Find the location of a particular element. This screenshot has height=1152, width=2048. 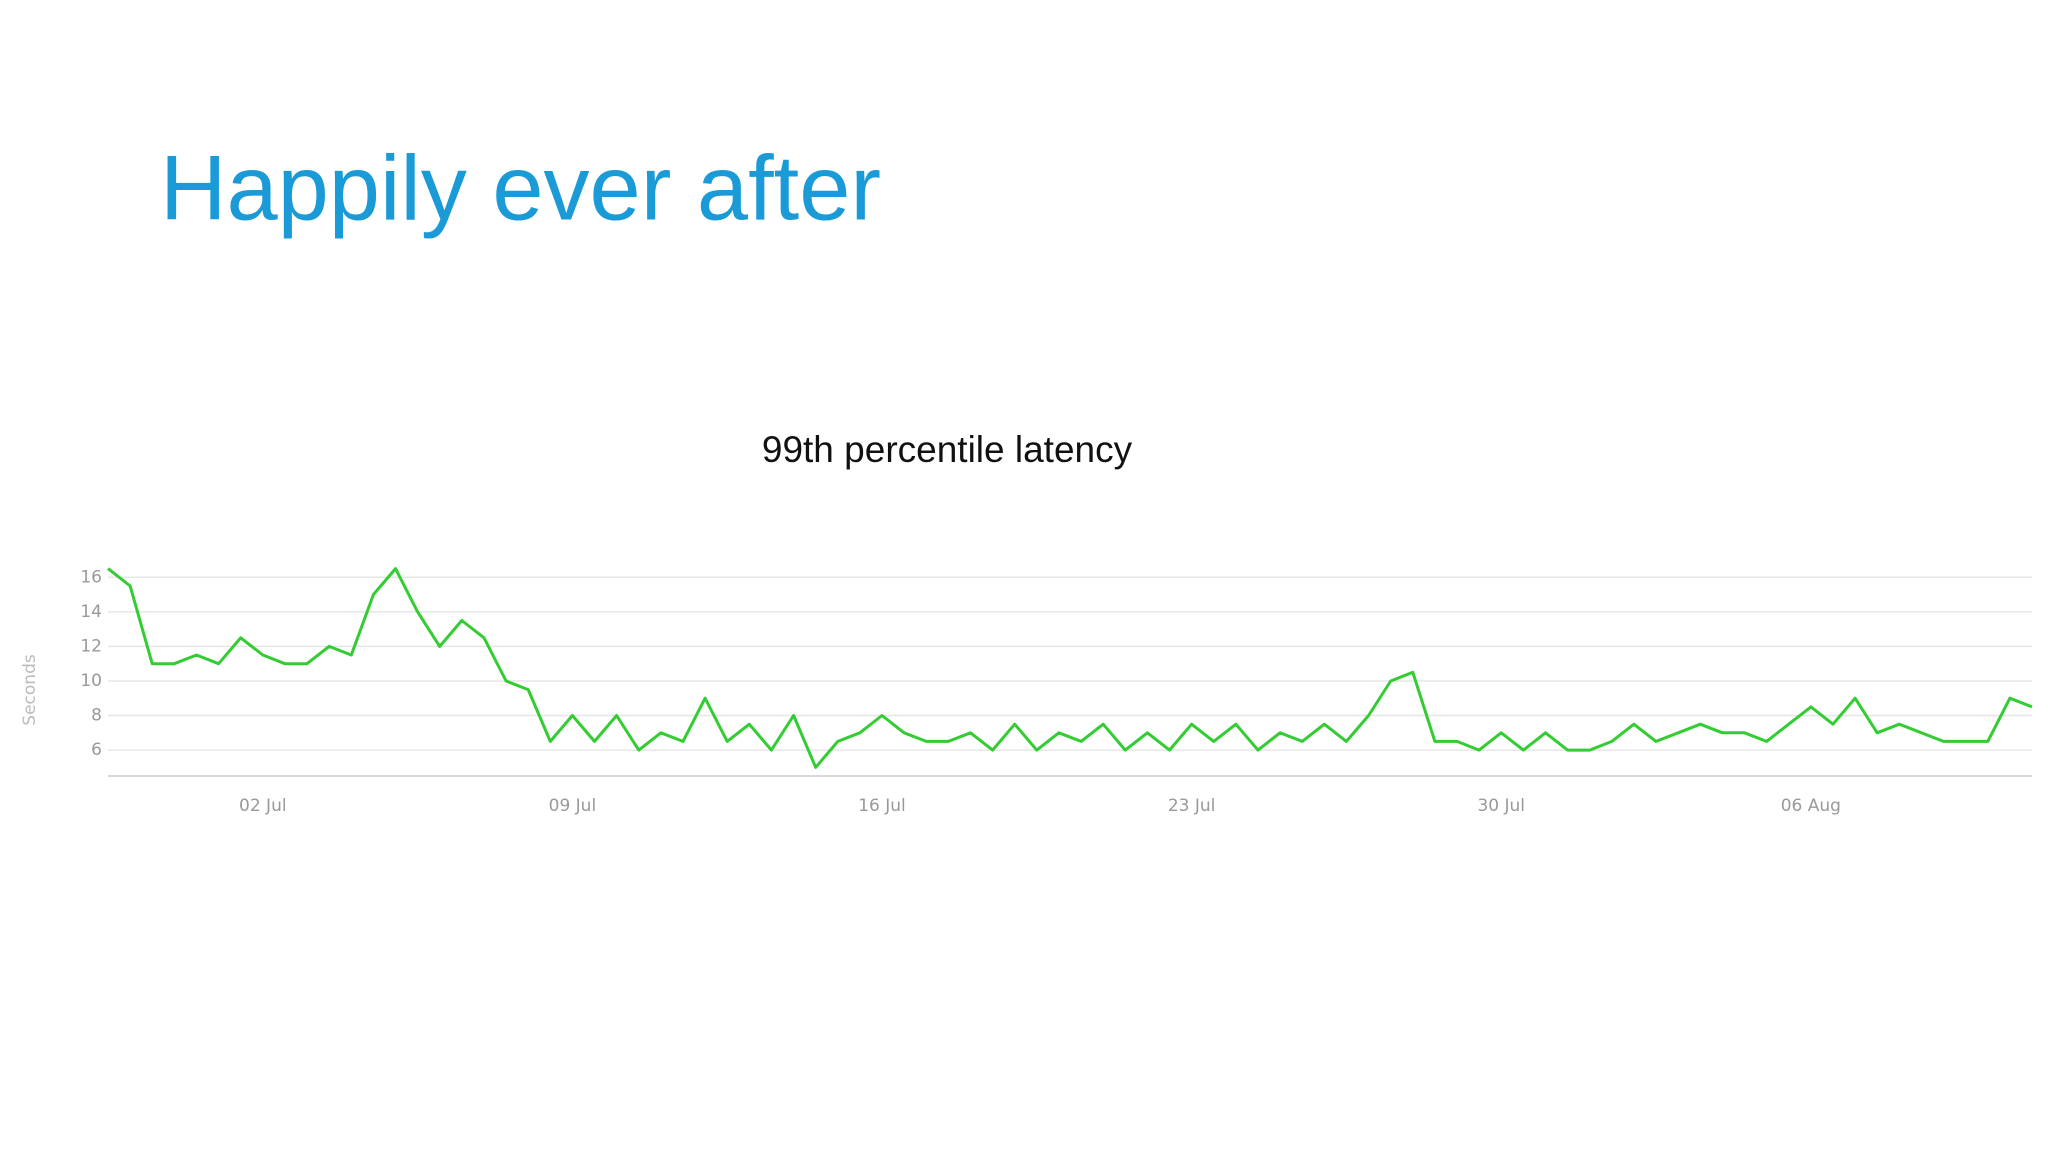

x-tick-label: 09 Jul is located at coordinates (573, 806).